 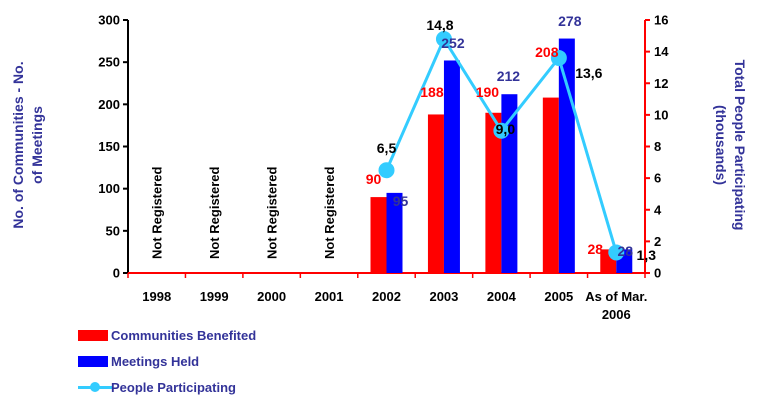 I want to click on y-left-tick-label: 0, so click(x=116, y=273).